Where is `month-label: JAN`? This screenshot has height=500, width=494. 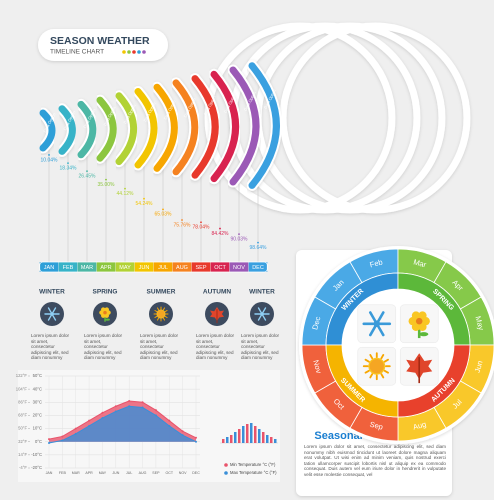
month-label: JAN is located at coordinates (49, 268).